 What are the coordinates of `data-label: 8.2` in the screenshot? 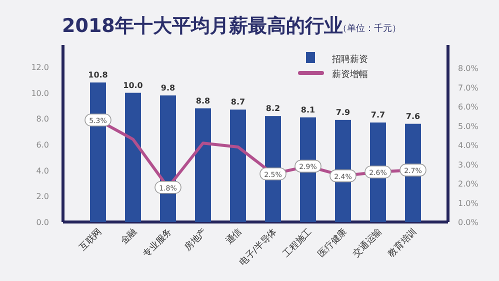 It's located at (273, 109).